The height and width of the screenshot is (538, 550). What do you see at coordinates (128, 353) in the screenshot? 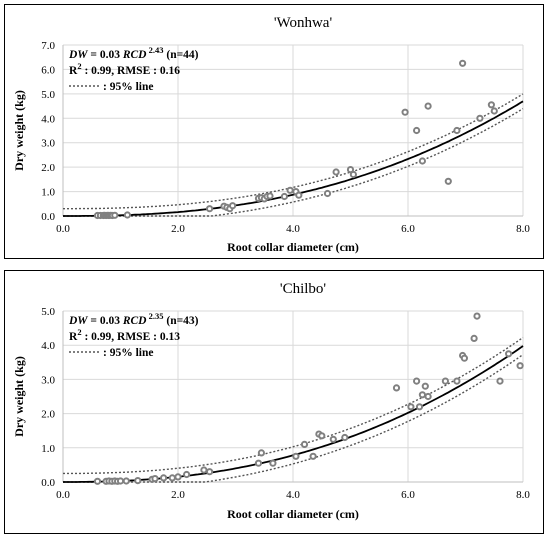
I see `chart-1-legend-band-label: : 95% line` at bounding box center [128, 353].